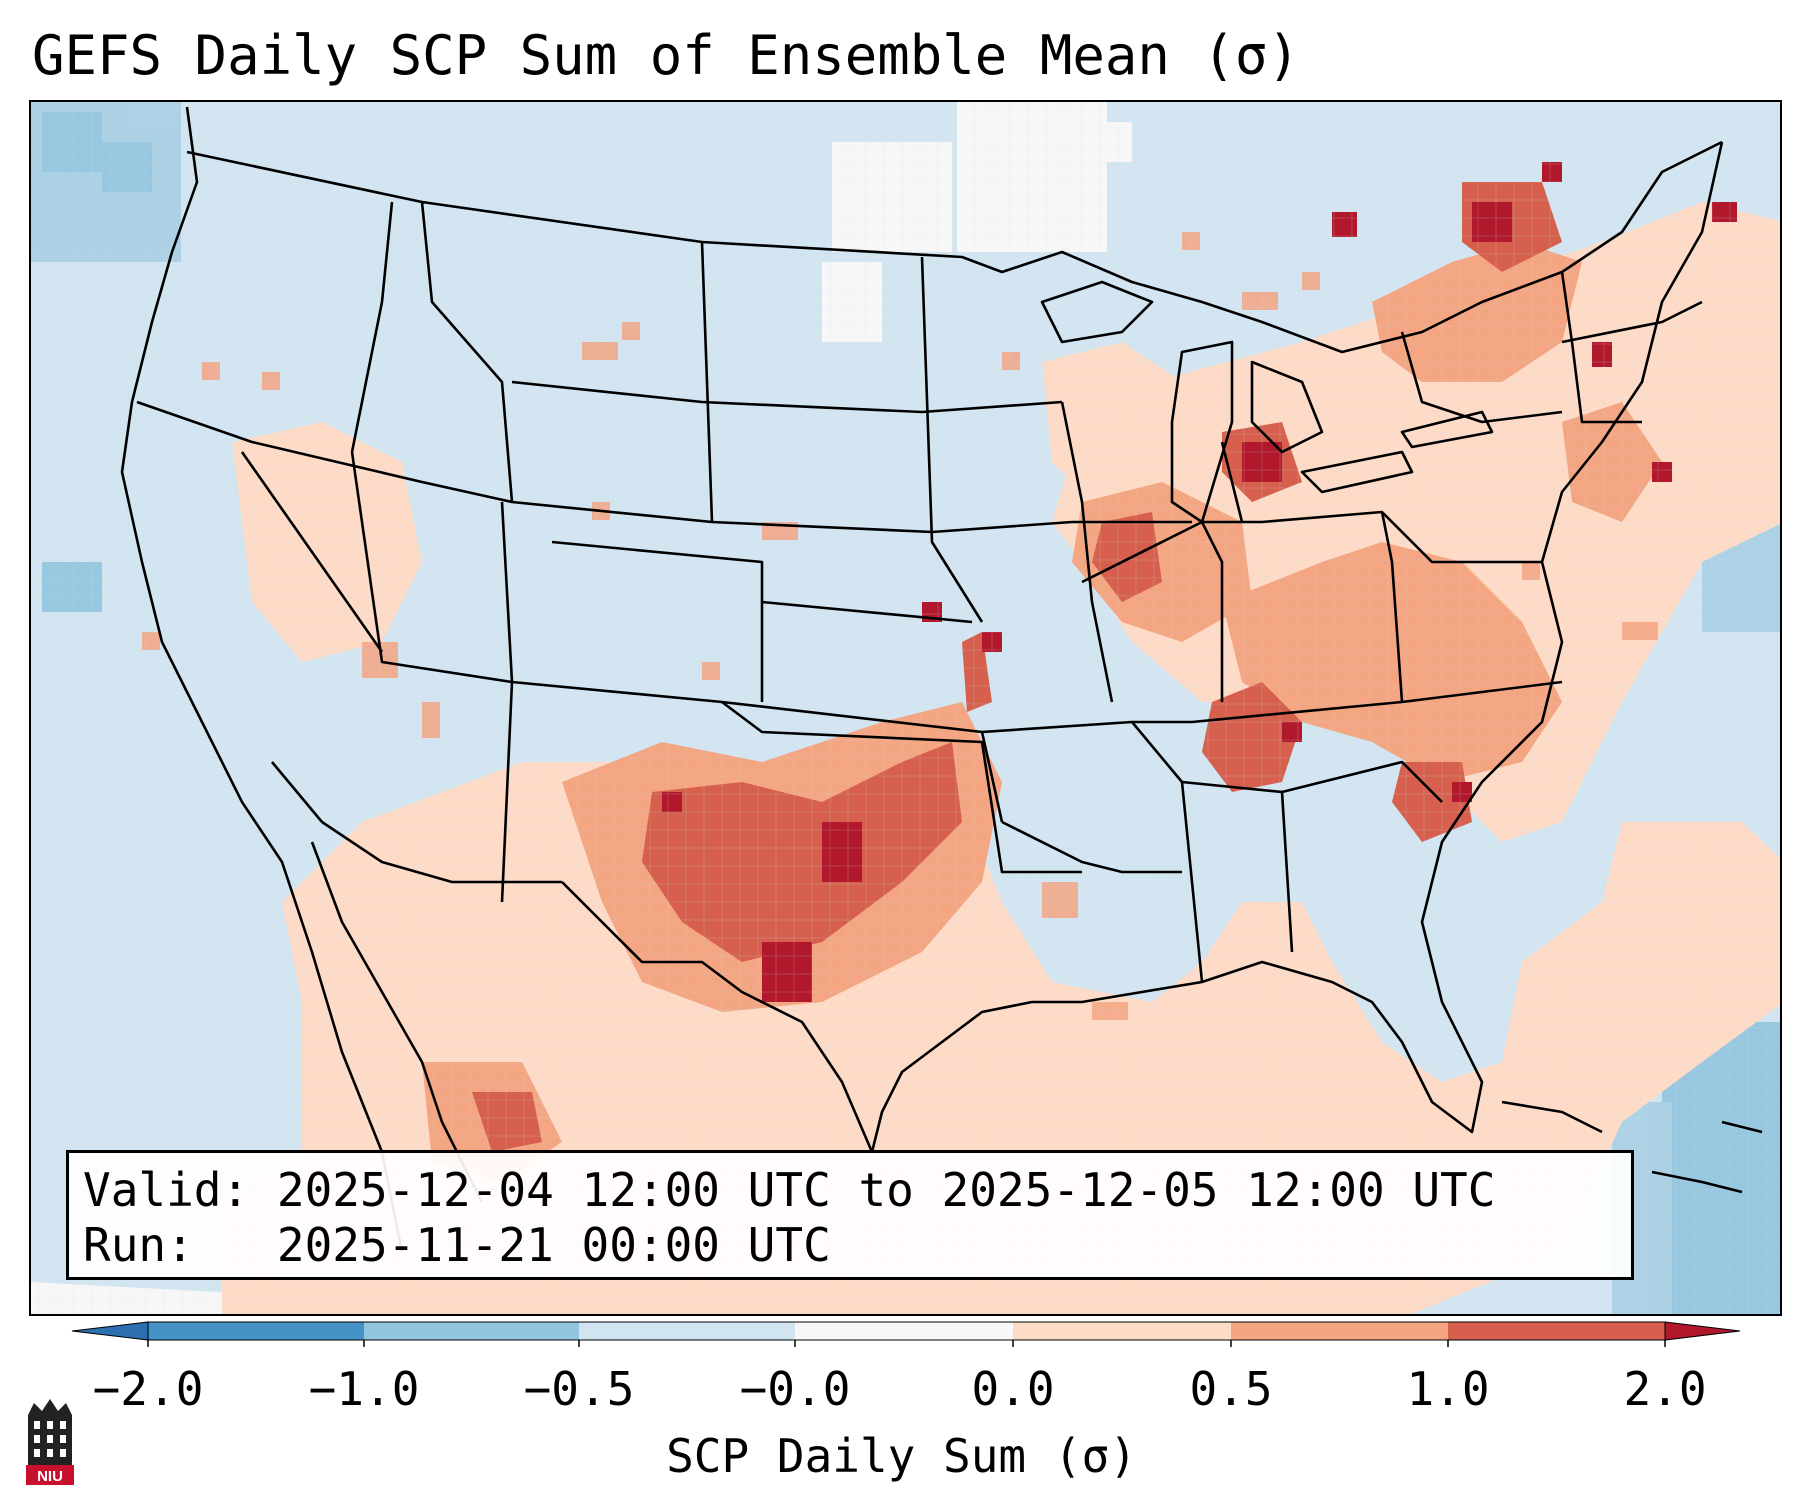 The width and height of the screenshot is (1803, 1506). I want to click on map-title: GEFS Daily SCP Sum of Ensemble Mean (σ), so click(666, 55).